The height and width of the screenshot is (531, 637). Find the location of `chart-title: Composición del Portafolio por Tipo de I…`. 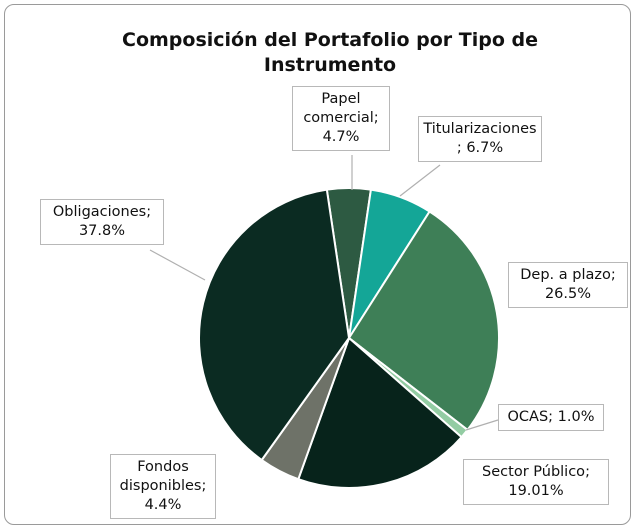

chart-title: Composición del Portafolio por Tipo de I… is located at coordinates (330, 52).